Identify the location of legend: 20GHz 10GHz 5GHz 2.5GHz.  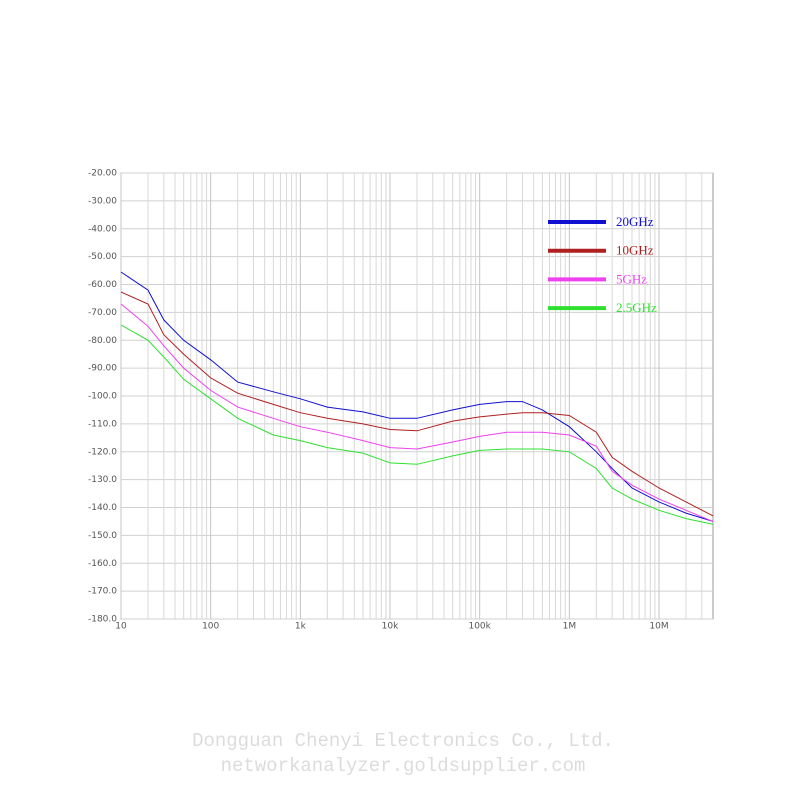
(602, 264).